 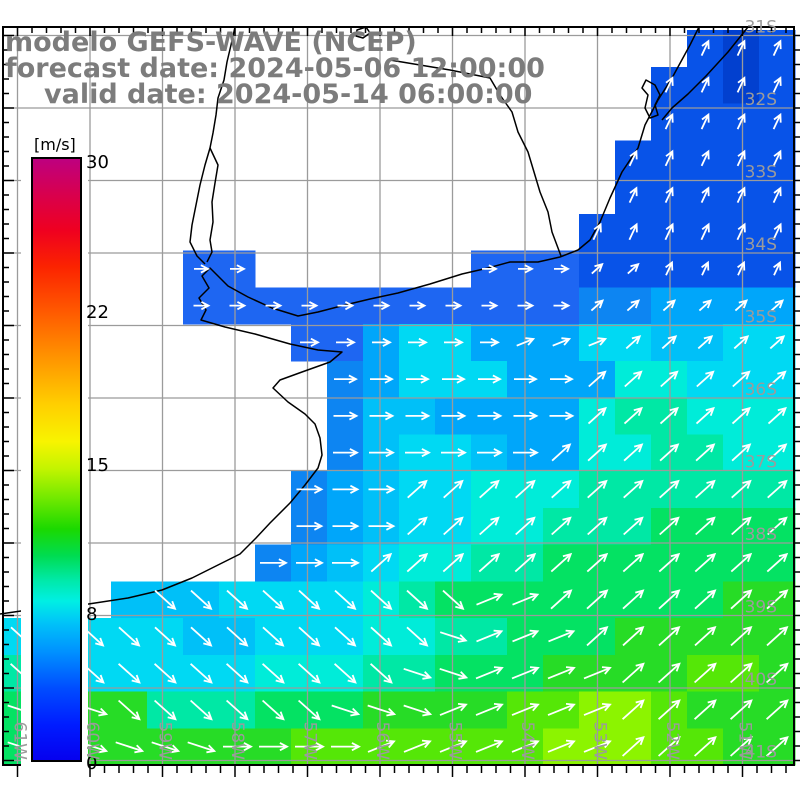 What do you see at coordinates (91, 763) in the screenshot?
I see `colorbar-tick-label: 0` at bounding box center [91, 763].